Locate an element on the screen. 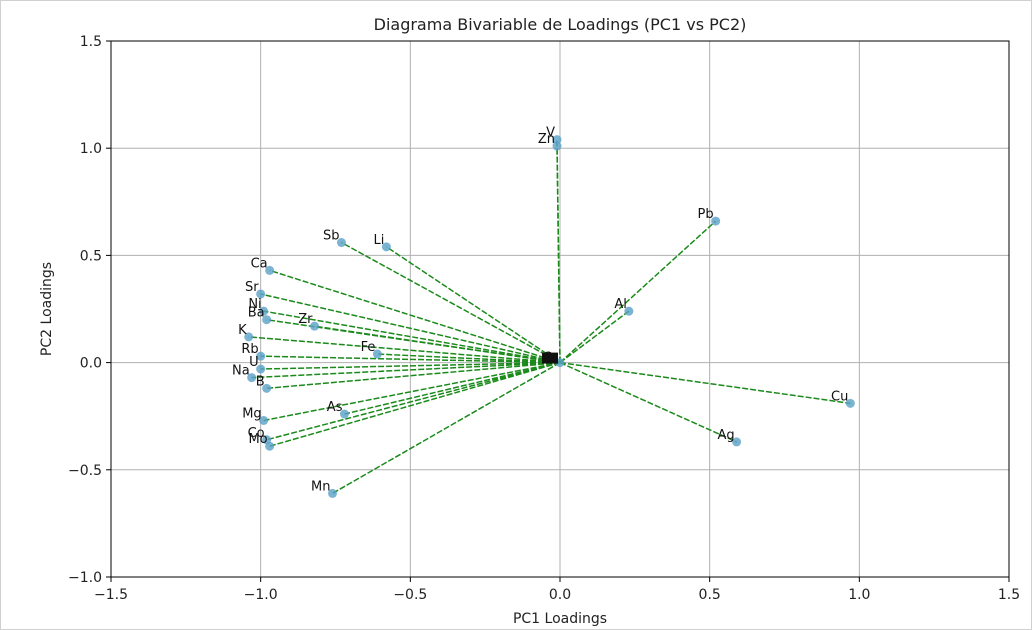  x-tick-label: −0.5 is located at coordinates (410, 595).